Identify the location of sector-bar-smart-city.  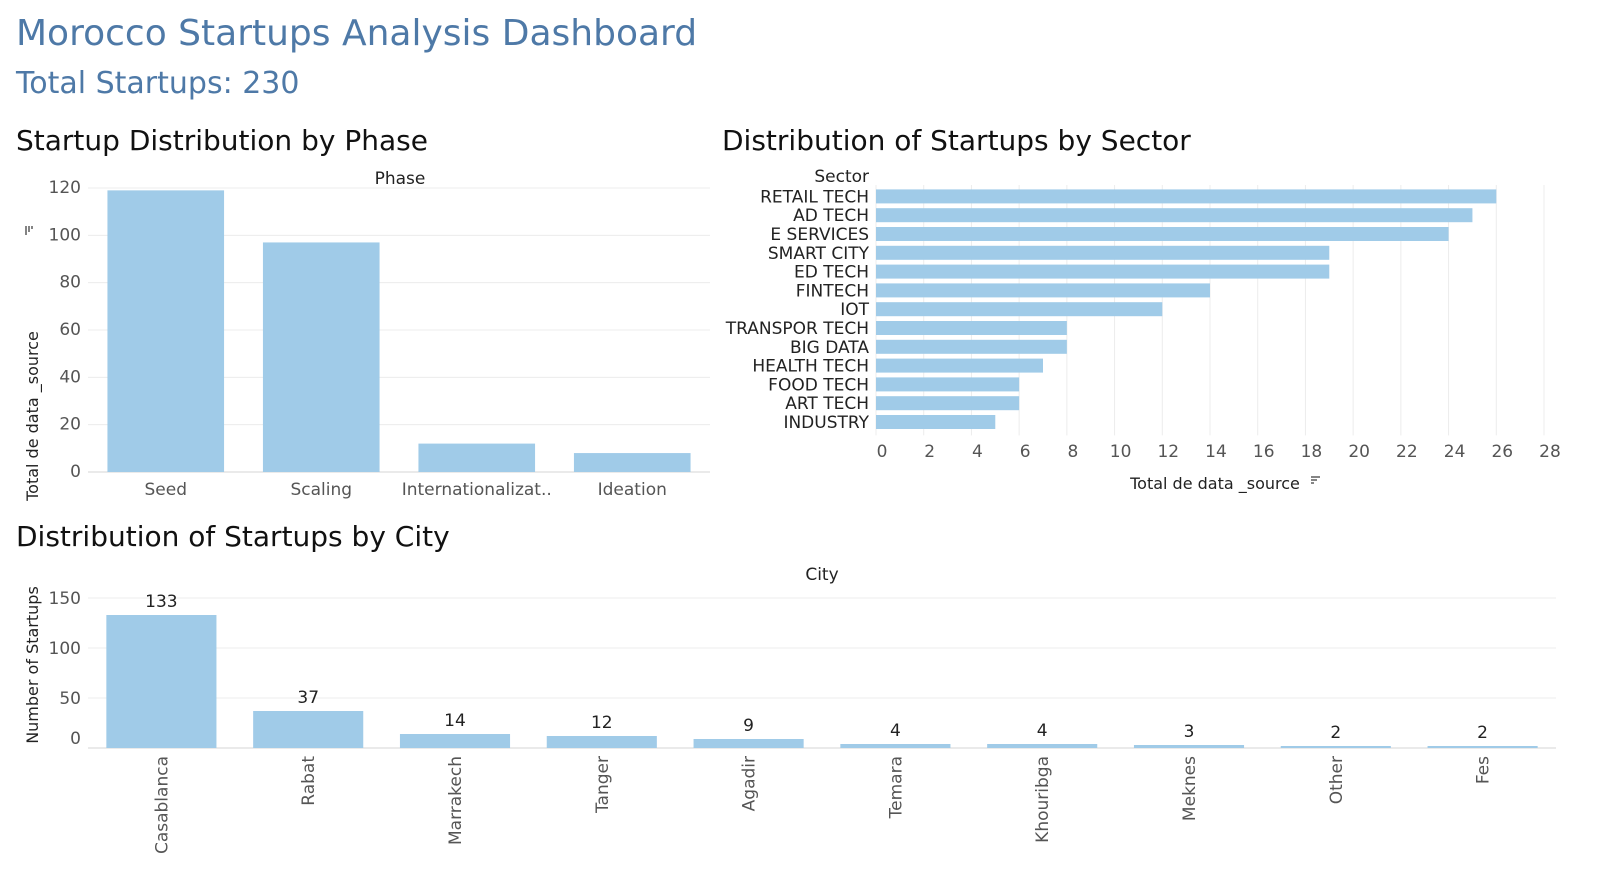
(1103, 252).